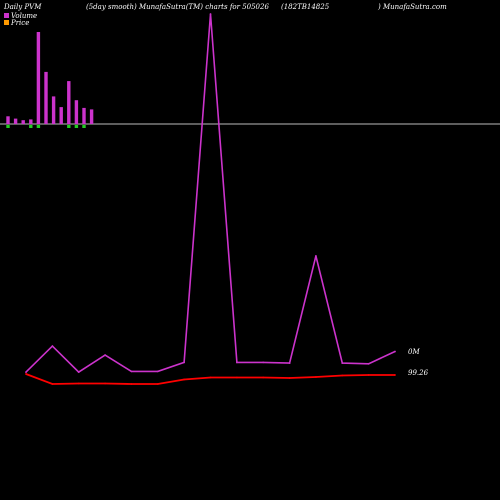 This screenshot has width=500, height=500. What do you see at coordinates (50, 80) in the screenshot?
I see `volume-bars` at bounding box center [50, 80].